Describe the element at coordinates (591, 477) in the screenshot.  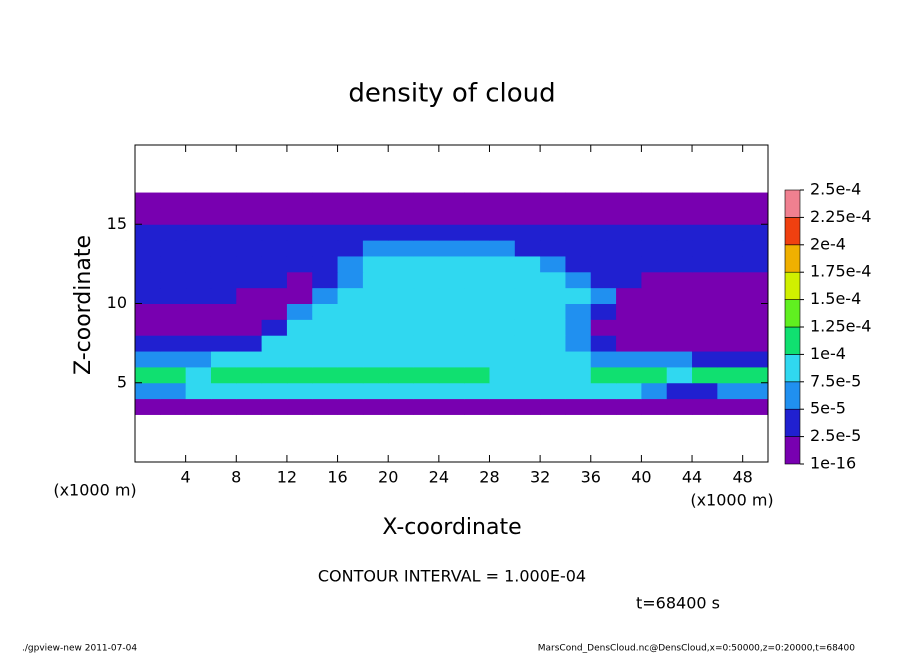
I see `x-tick-label: 36` at that location.